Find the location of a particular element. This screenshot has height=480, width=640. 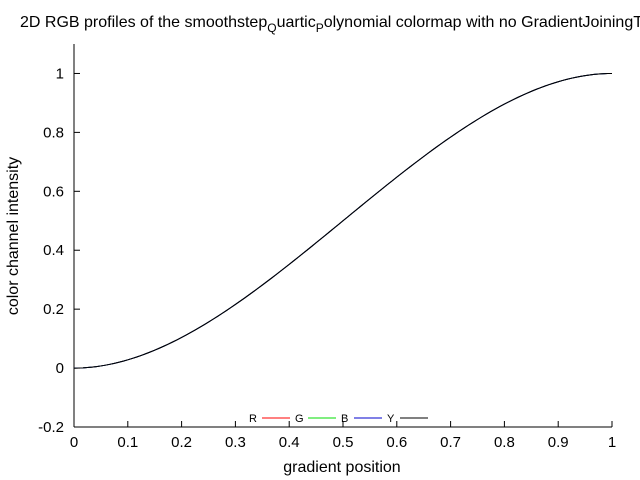

x-tick-label: 0.4 is located at coordinates (289, 442).